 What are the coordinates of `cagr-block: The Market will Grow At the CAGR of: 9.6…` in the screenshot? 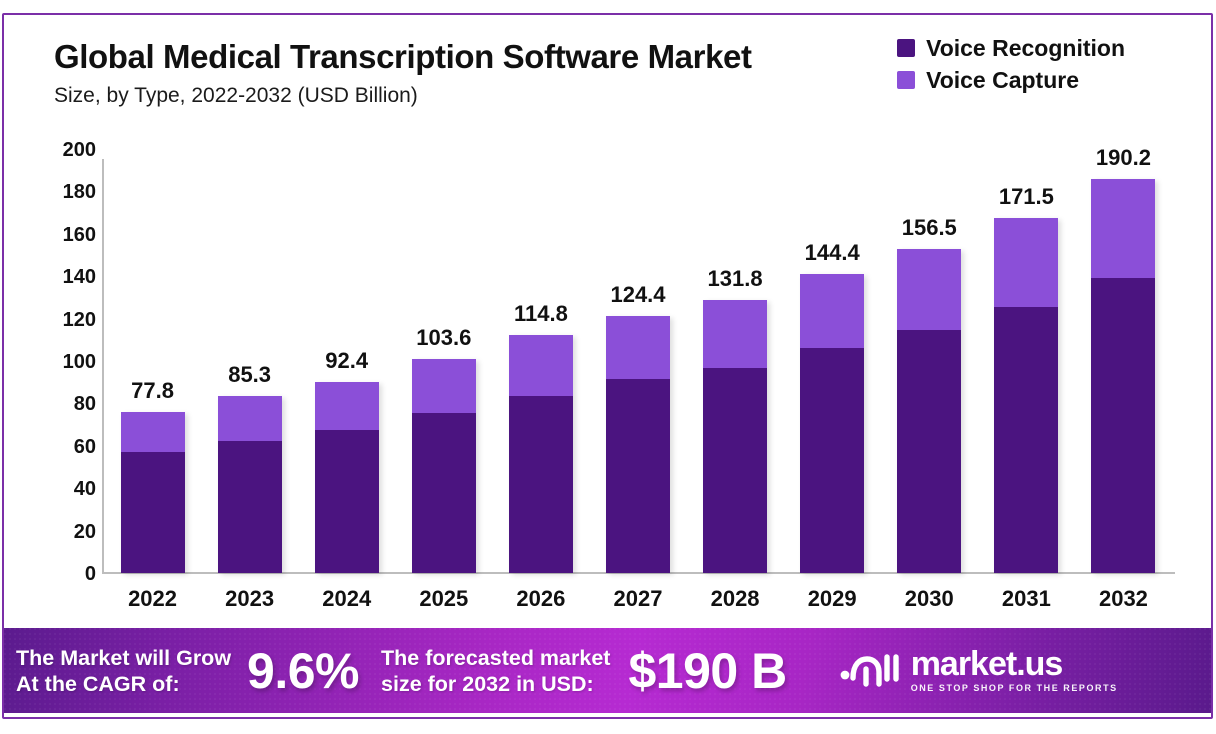 It's located at (188, 670).